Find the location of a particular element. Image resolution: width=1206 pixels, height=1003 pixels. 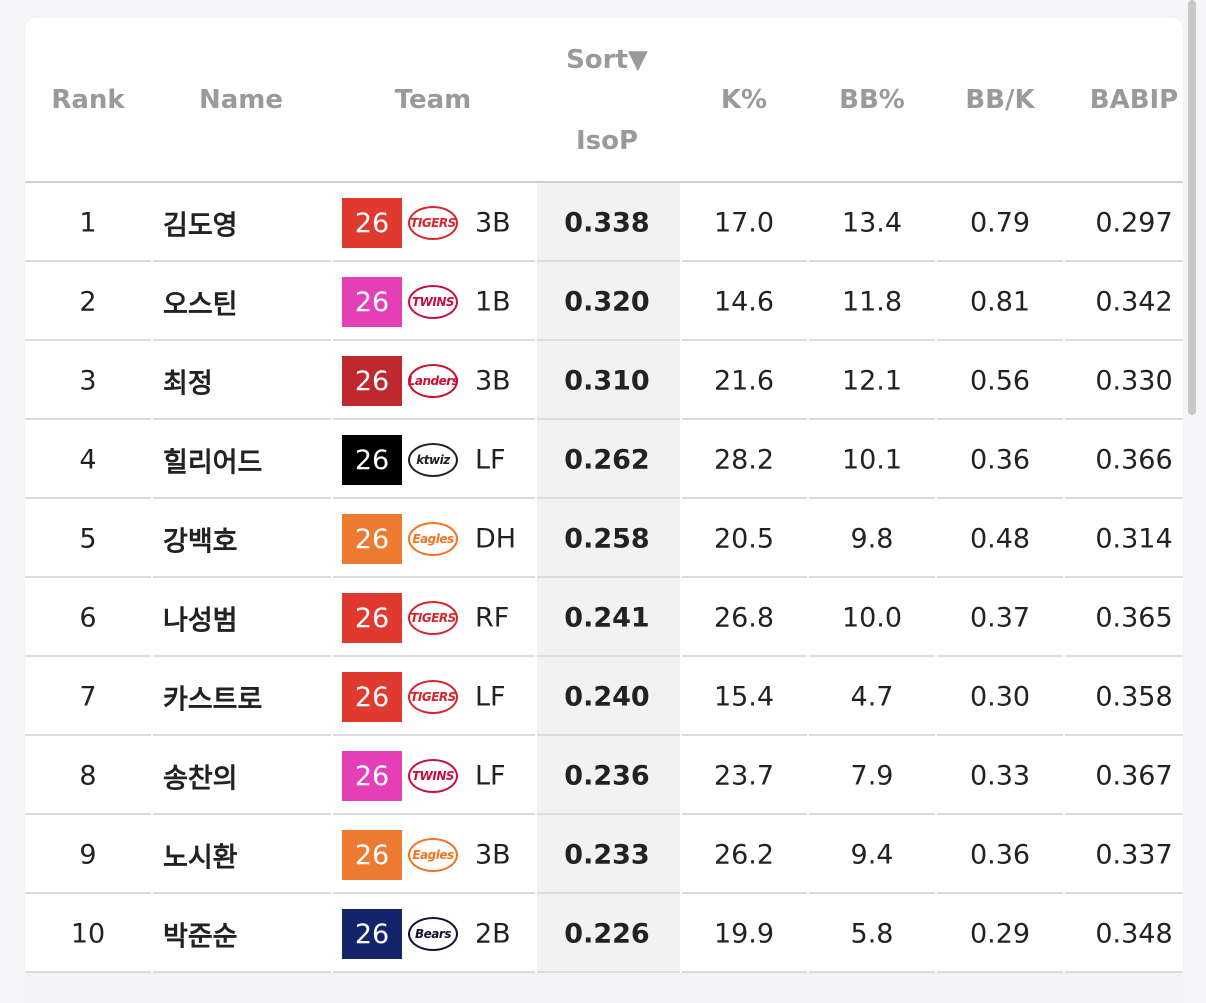

player-name: 김도영 is located at coordinates (200, 226).